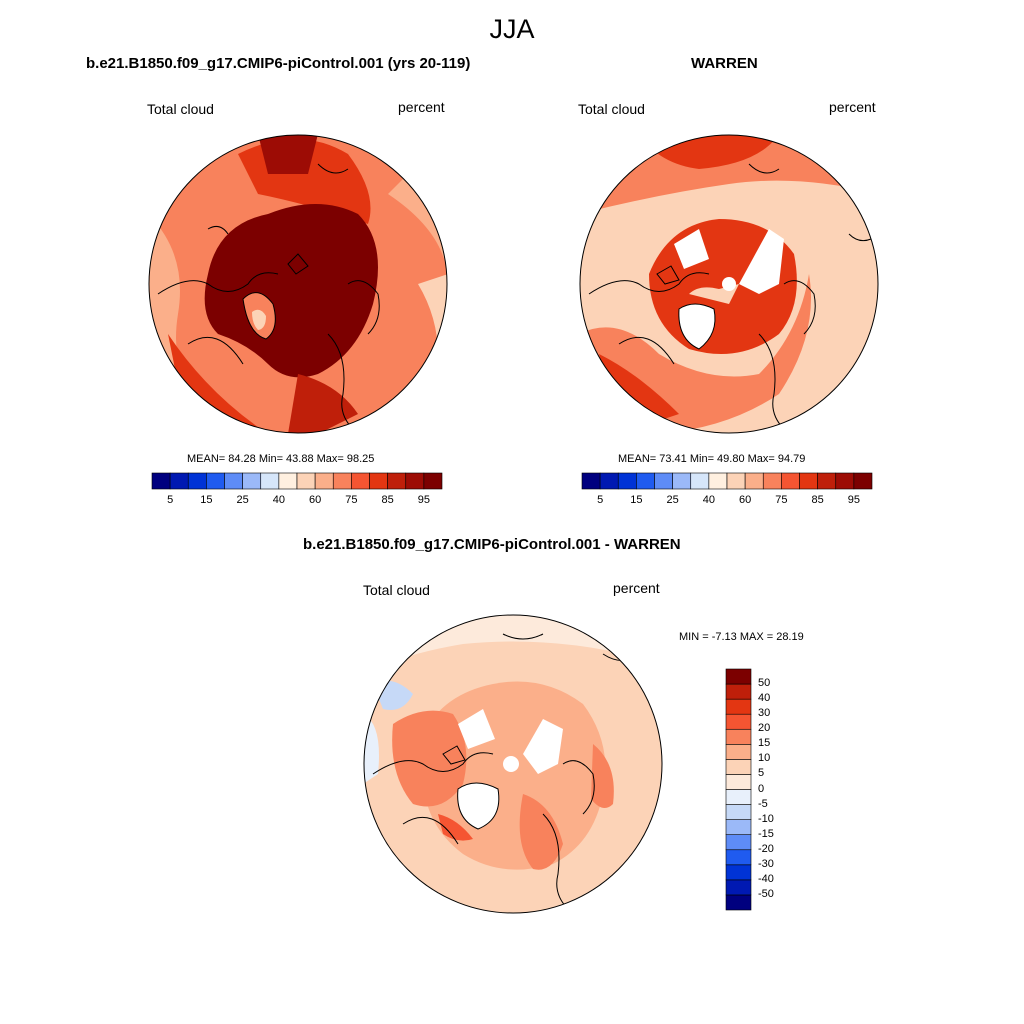  What do you see at coordinates (297, 501) in the screenshot?
I see `model-colorbar-ticks: 5 15 25 40 60 75 85 95` at bounding box center [297, 501].